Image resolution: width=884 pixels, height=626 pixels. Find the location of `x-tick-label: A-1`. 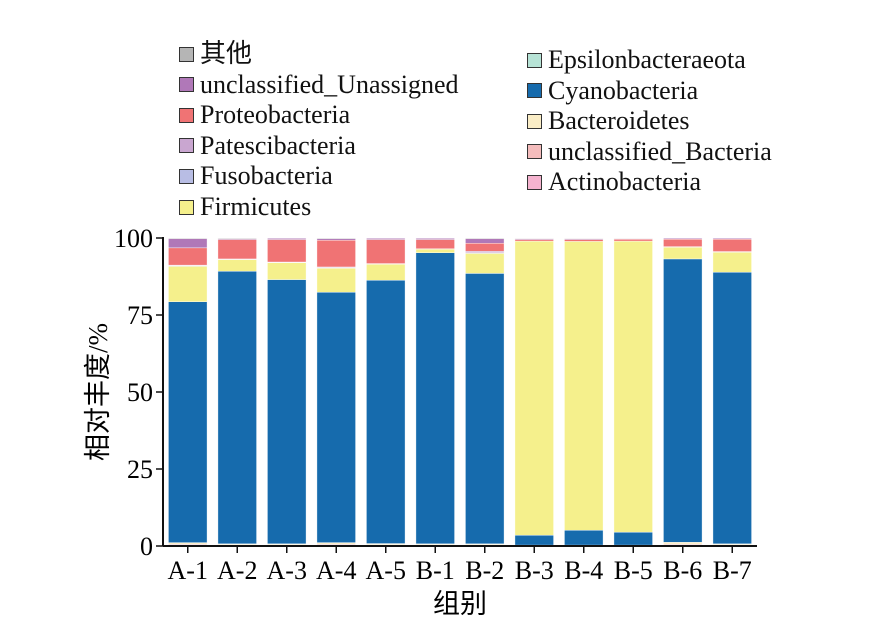

x-tick-label: A-1 is located at coordinates (188, 570).